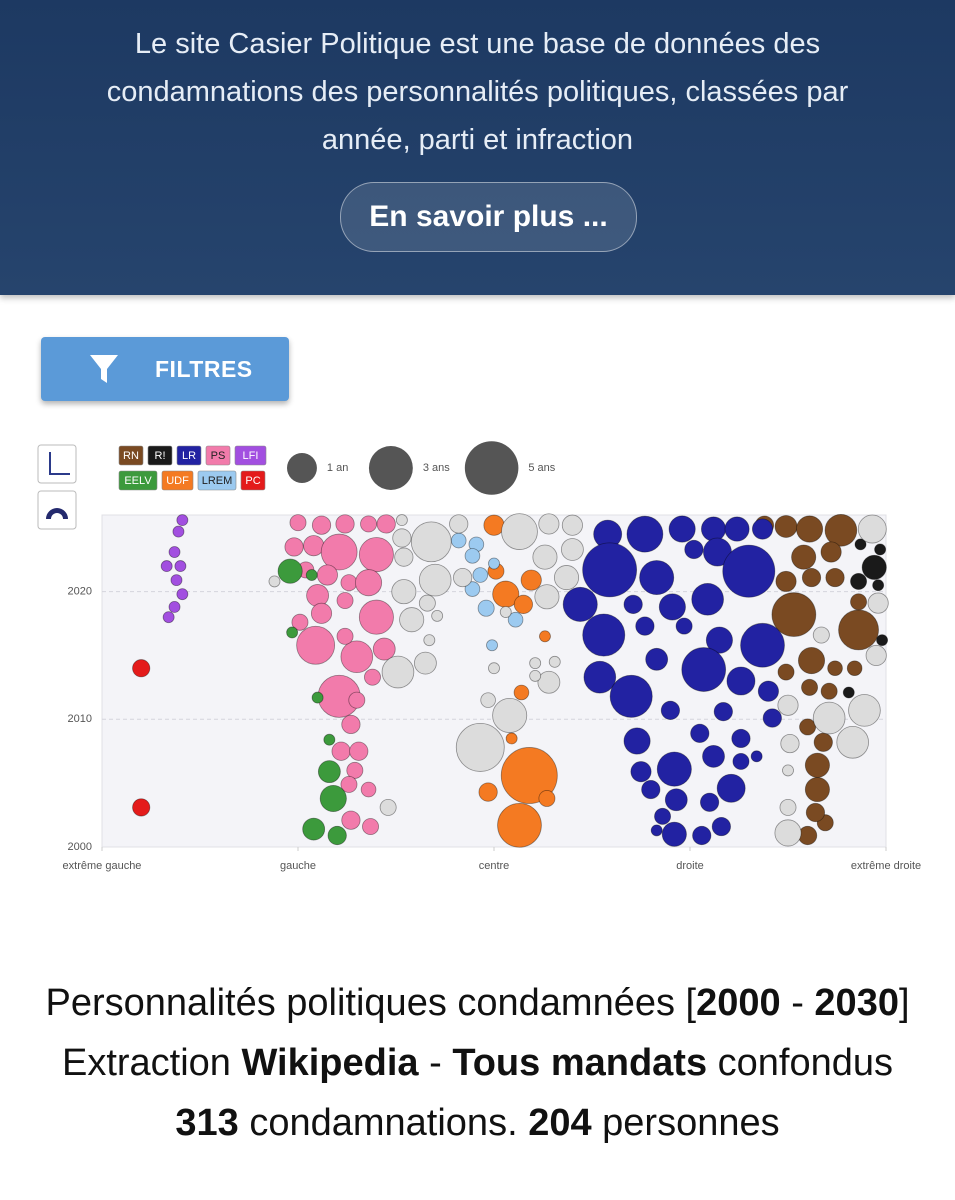 The image size is (955, 1200). What do you see at coordinates (80, 847) in the screenshot?
I see `y-tick-label: 2000` at bounding box center [80, 847].